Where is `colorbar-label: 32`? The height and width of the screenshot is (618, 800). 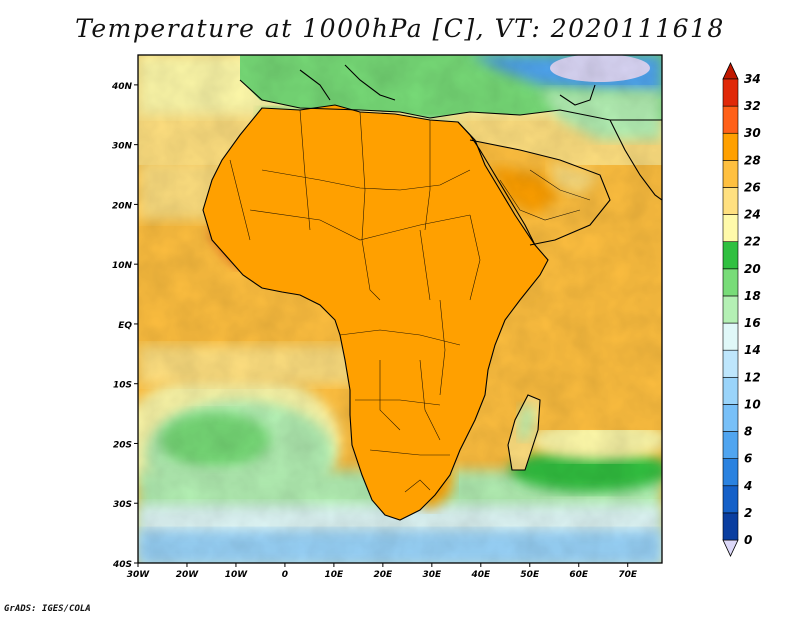 colorbar-label: 32 is located at coordinates (752, 106).